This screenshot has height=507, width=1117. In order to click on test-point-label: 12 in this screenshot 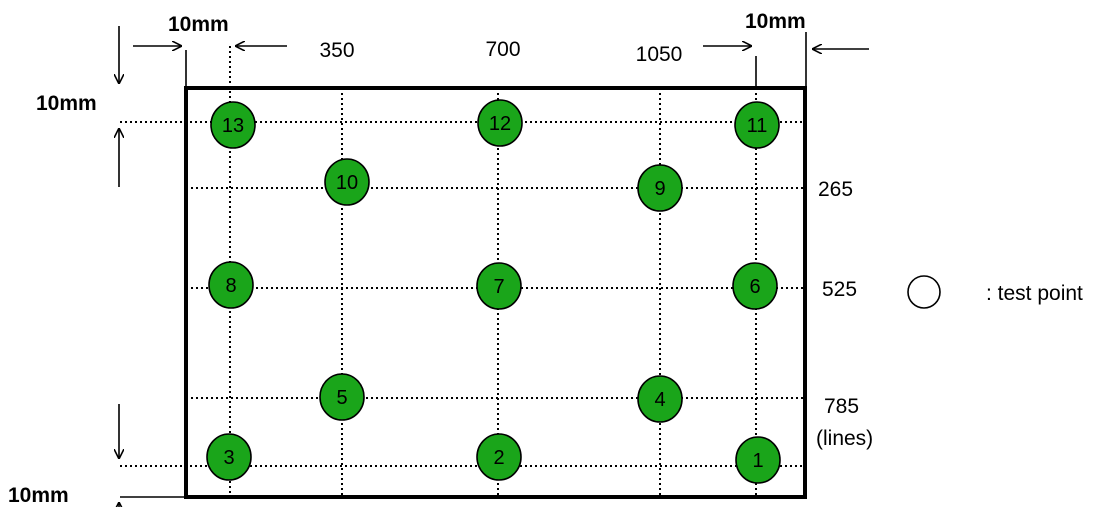, I will do `click(500, 124)`.